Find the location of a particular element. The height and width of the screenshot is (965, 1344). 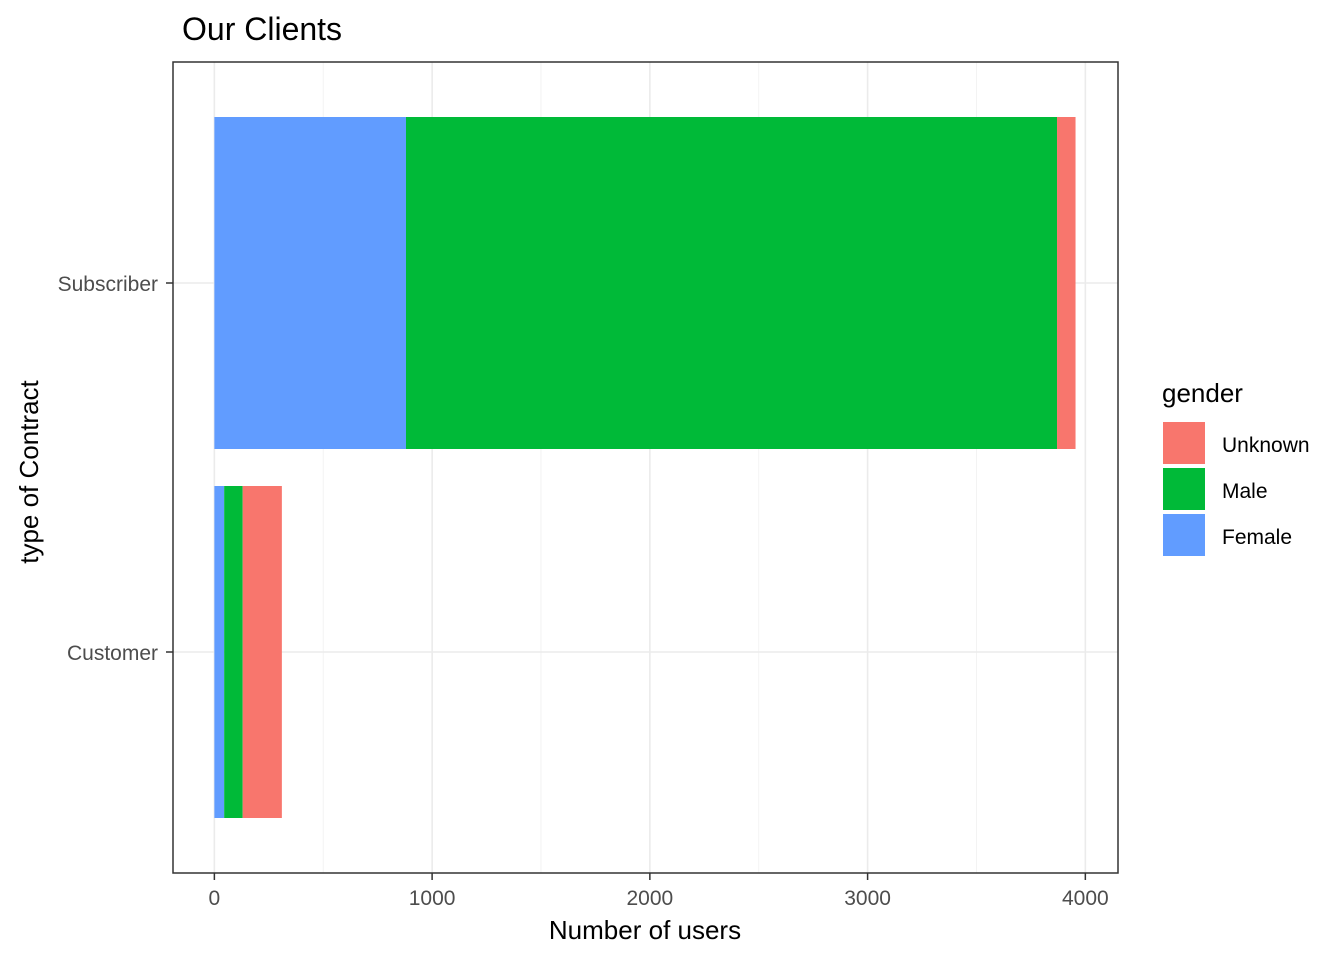

x-tick-label: 0 is located at coordinates (215, 898).